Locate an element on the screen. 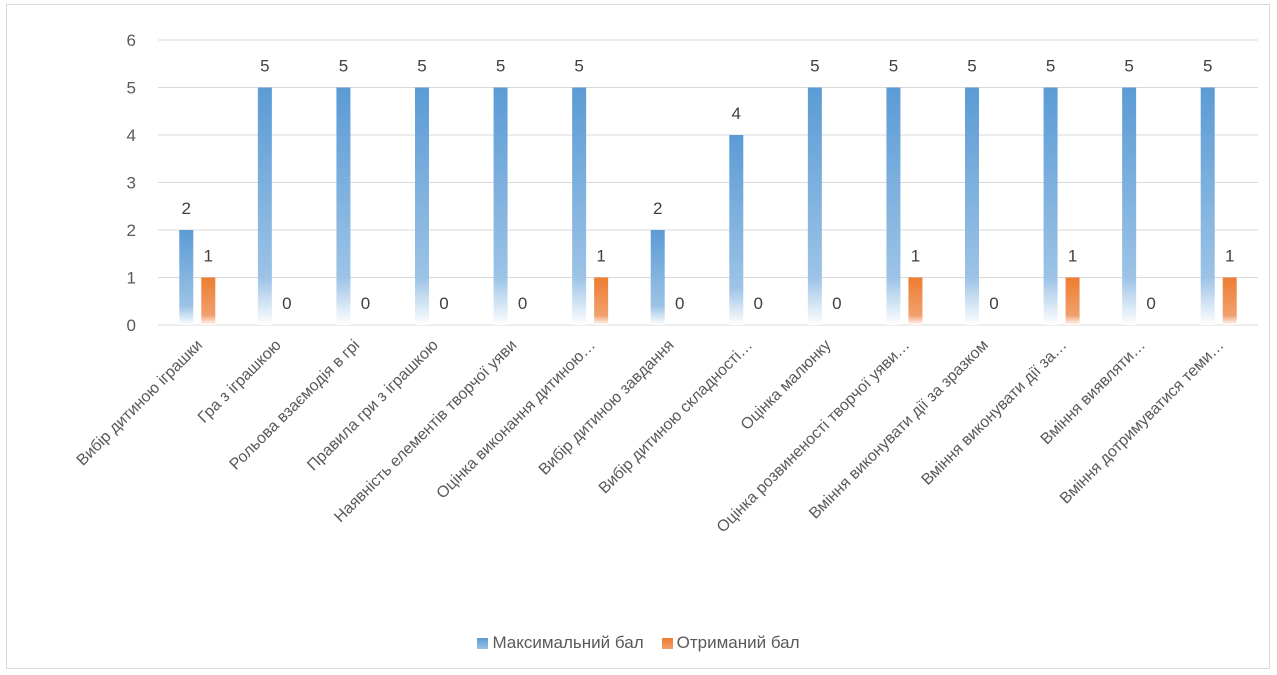  y-tick-label: 6 is located at coordinates (131, 40).